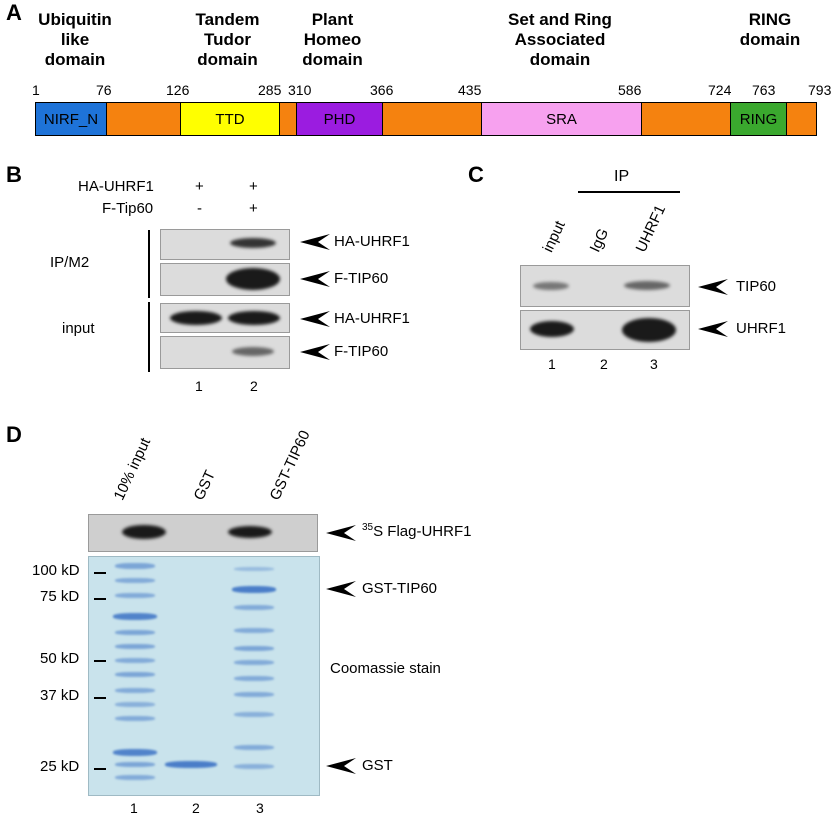  What do you see at coordinates (562, 119) in the screenshot?
I see `segment-sra: SRA` at bounding box center [562, 119].